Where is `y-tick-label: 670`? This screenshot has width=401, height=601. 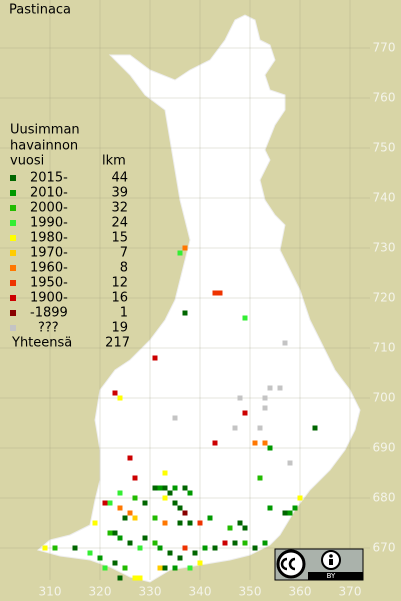
y-tick-label: 670 is located at coordinates (384, 548).